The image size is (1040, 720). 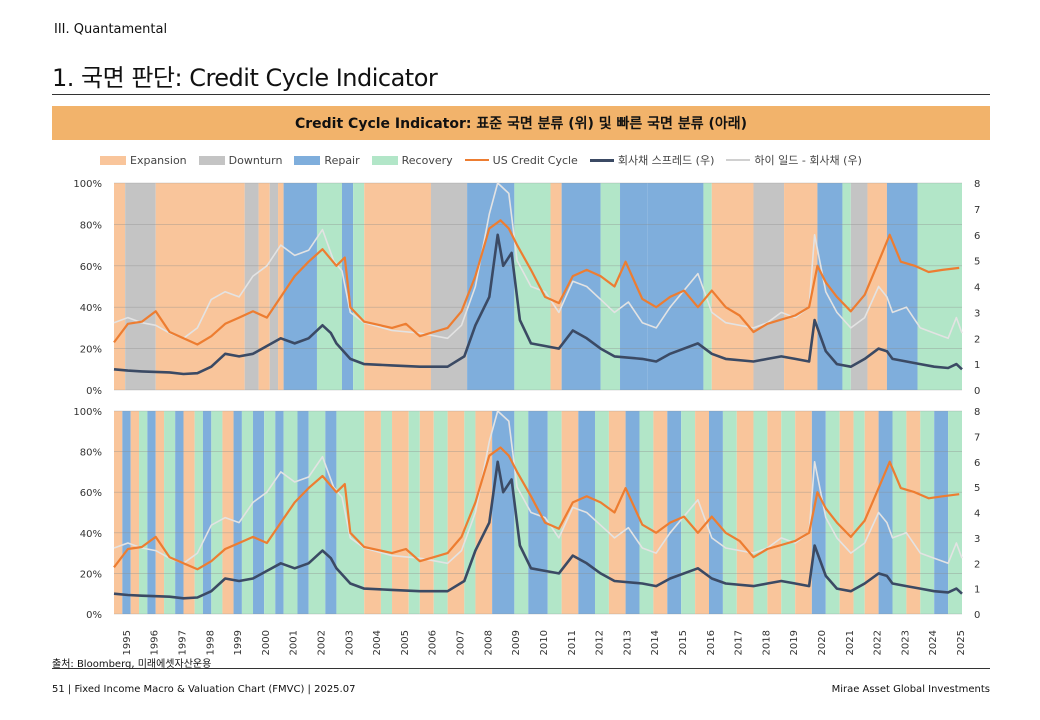 I want to click on legend-expansion-swatch, so click(x=113, y=160).